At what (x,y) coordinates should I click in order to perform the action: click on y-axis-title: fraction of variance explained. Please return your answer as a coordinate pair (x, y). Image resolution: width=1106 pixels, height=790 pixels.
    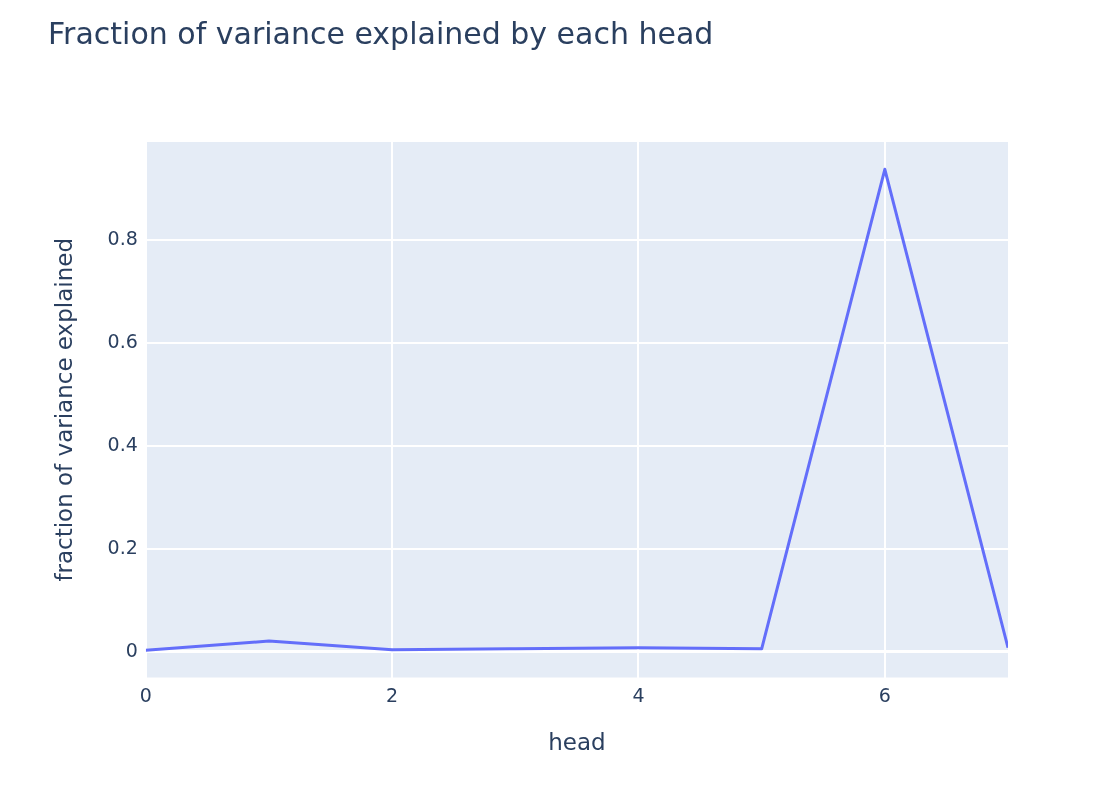
    Looking at the image, I should click on (63, 409).